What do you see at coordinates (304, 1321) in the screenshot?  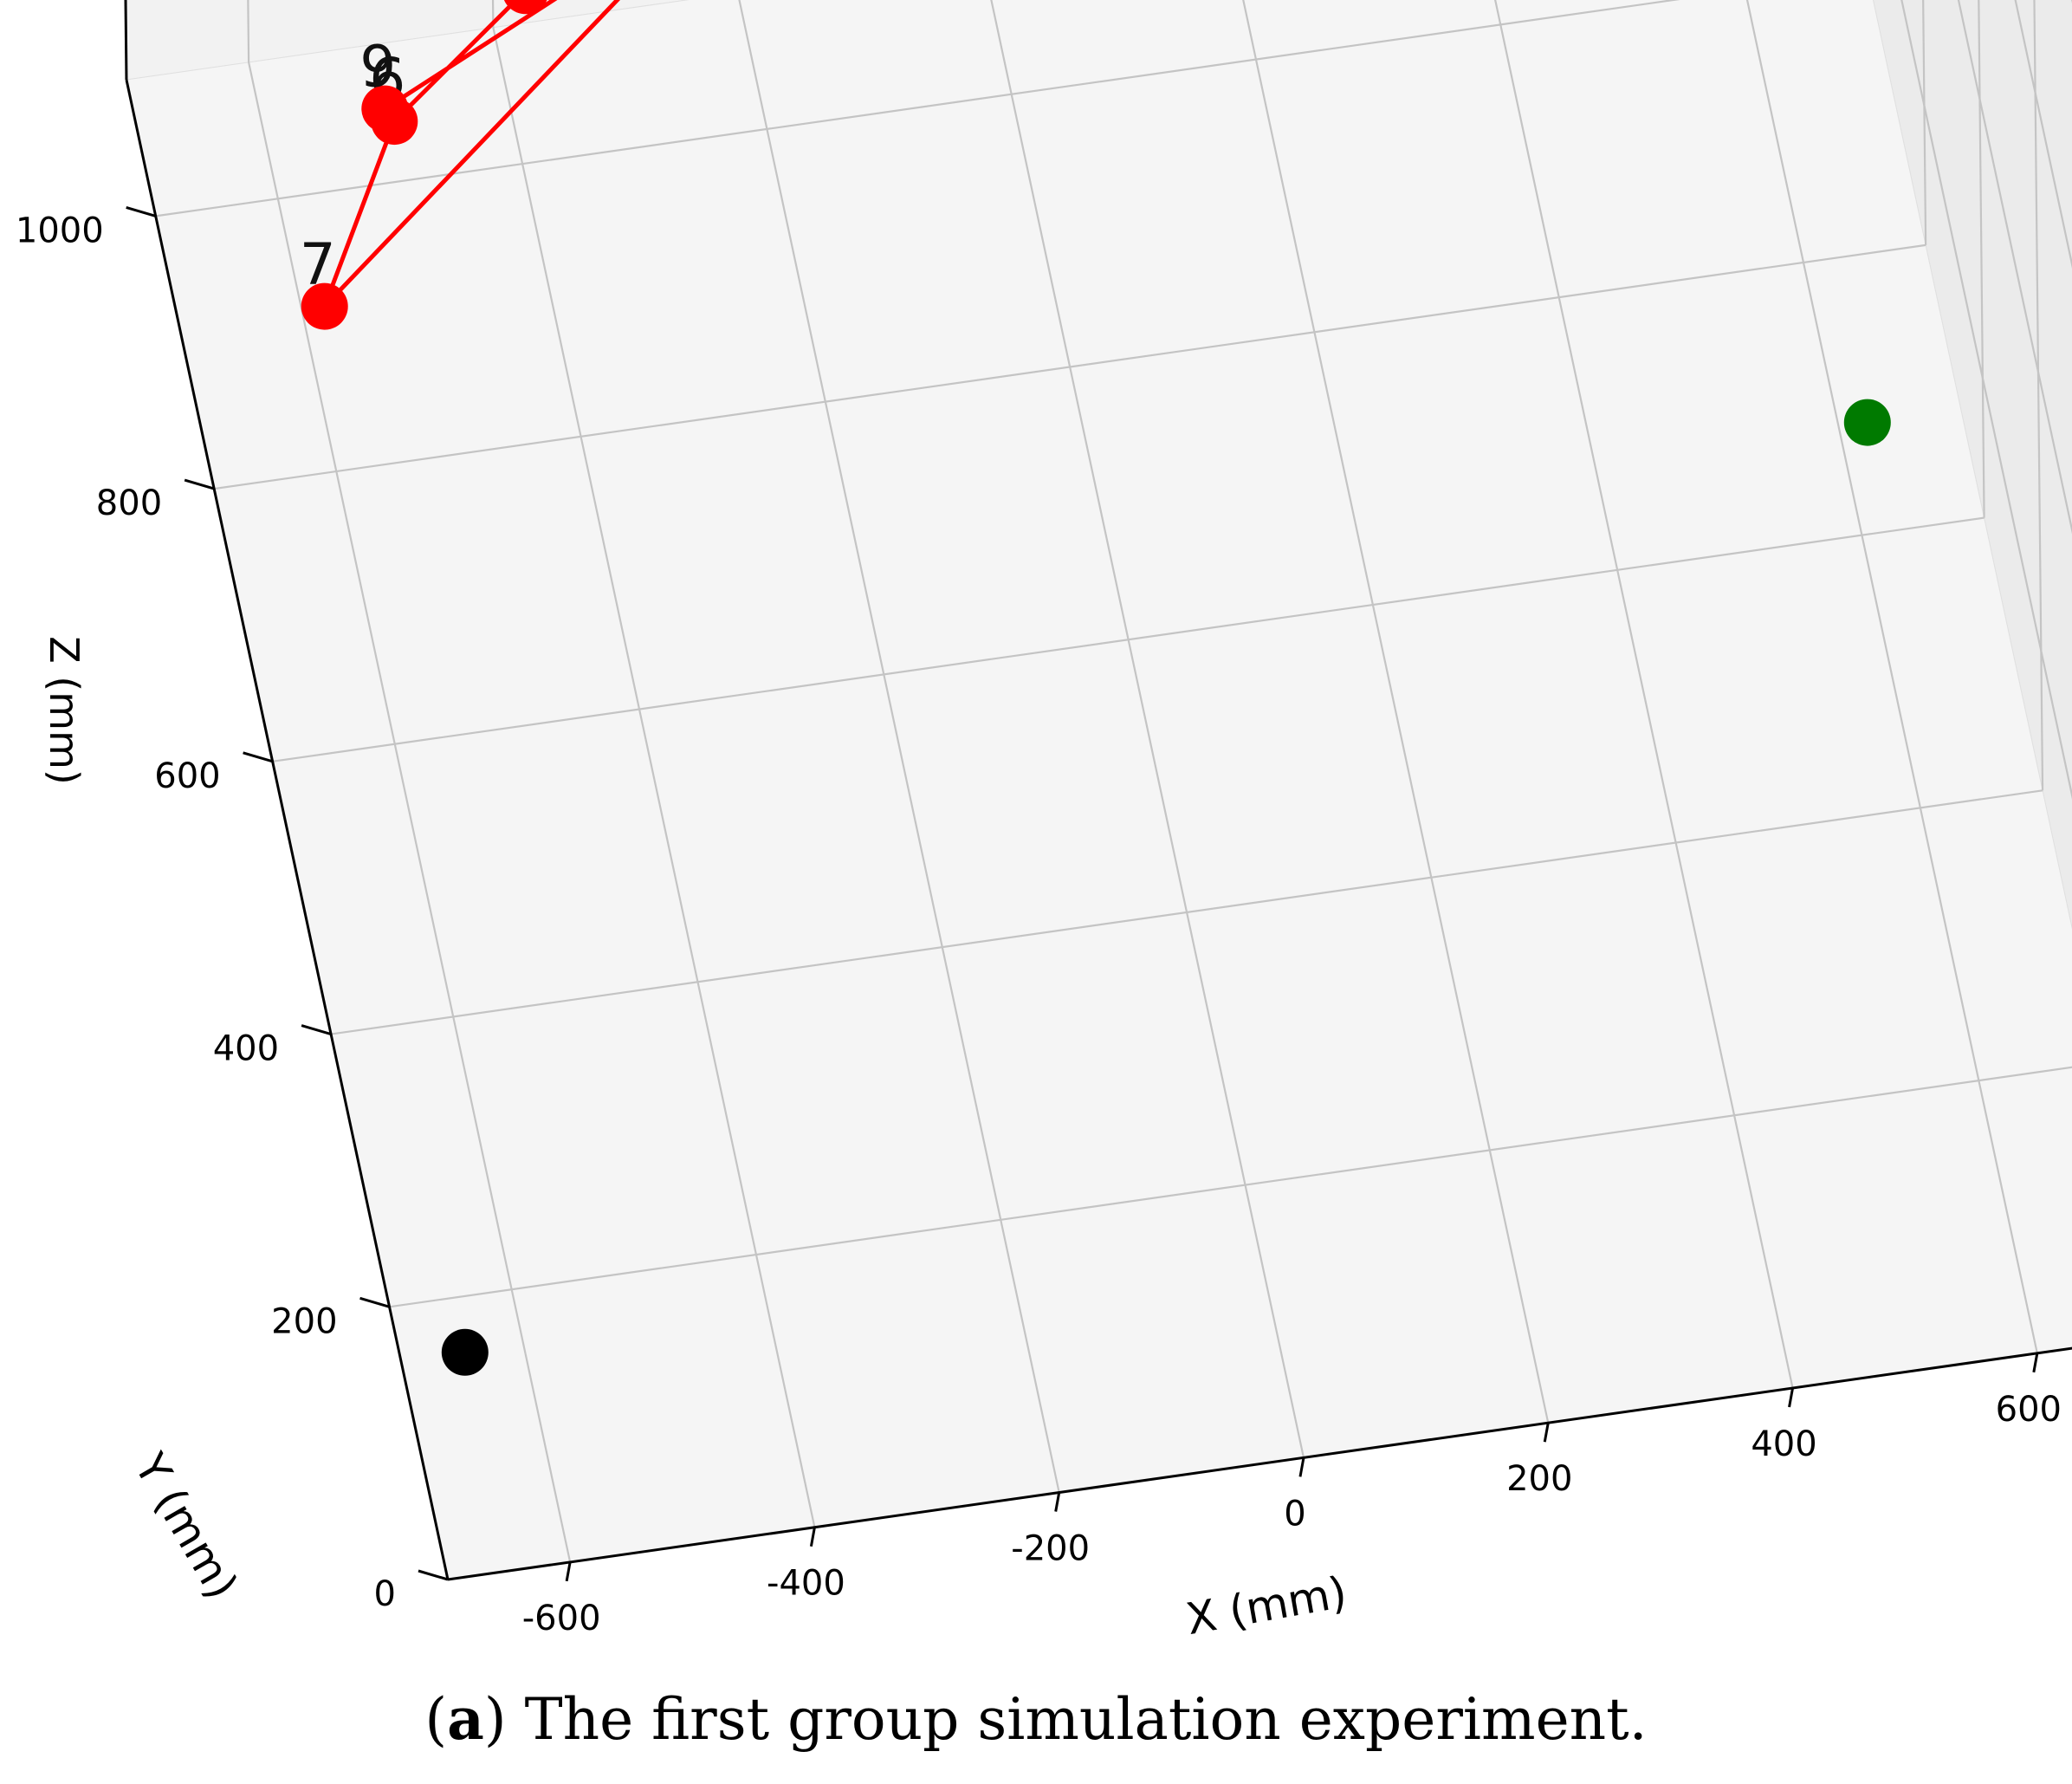 I see `y-tick-label: 200` at bounding box center [304, 1321].